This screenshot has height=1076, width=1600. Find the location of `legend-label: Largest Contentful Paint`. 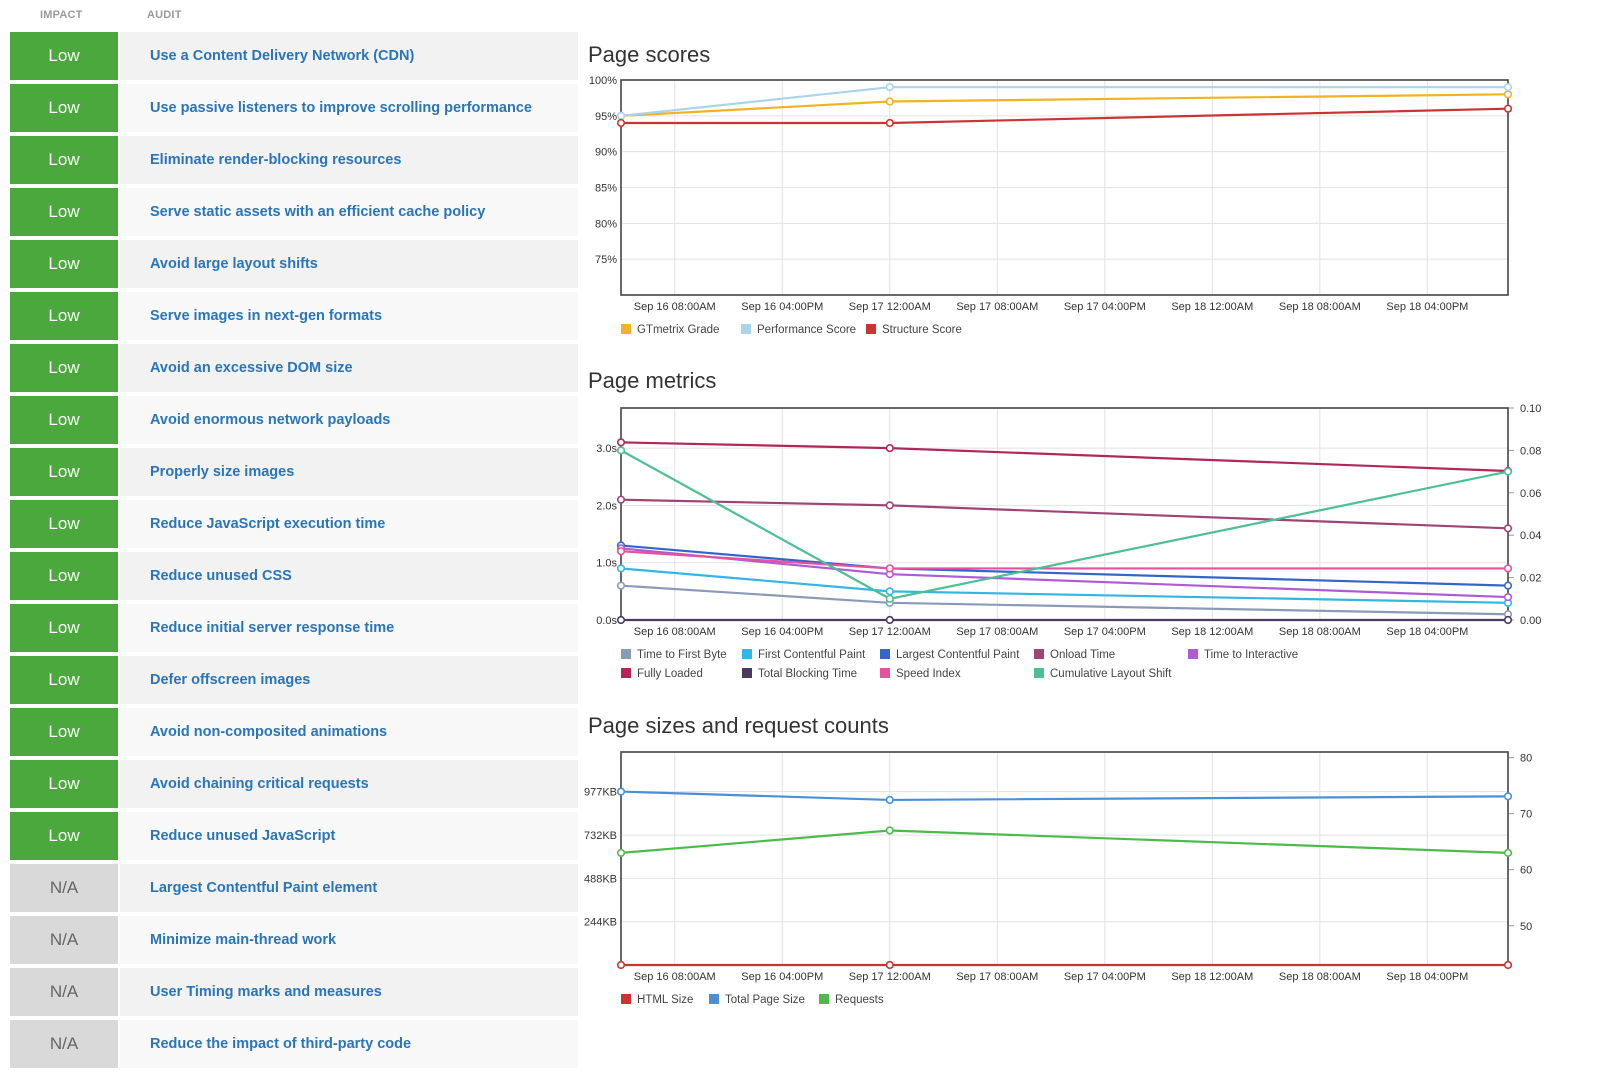

legend-label: Largest Contentful Paint is located at coordinates (958, 655).